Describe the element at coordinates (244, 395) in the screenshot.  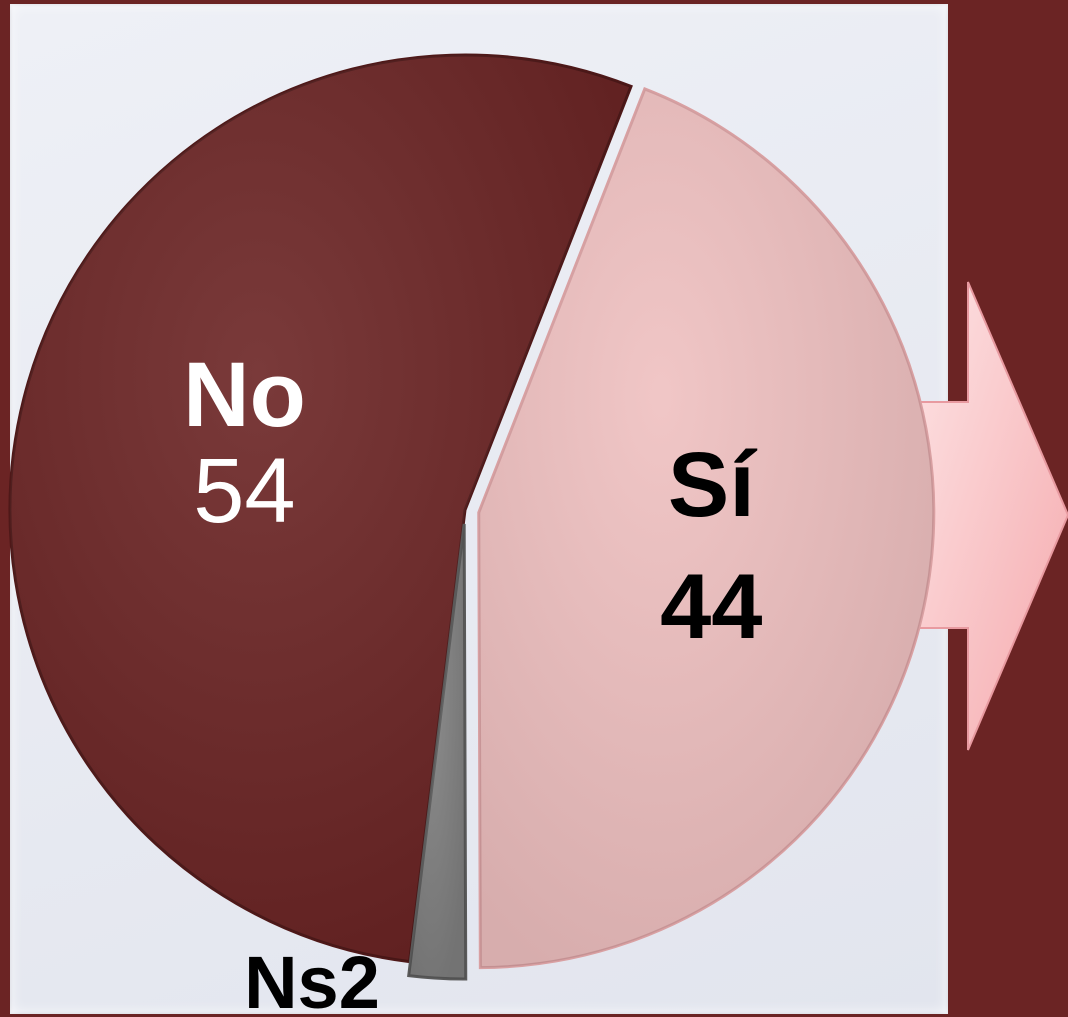
I see `slice-label-no: No` at that location.